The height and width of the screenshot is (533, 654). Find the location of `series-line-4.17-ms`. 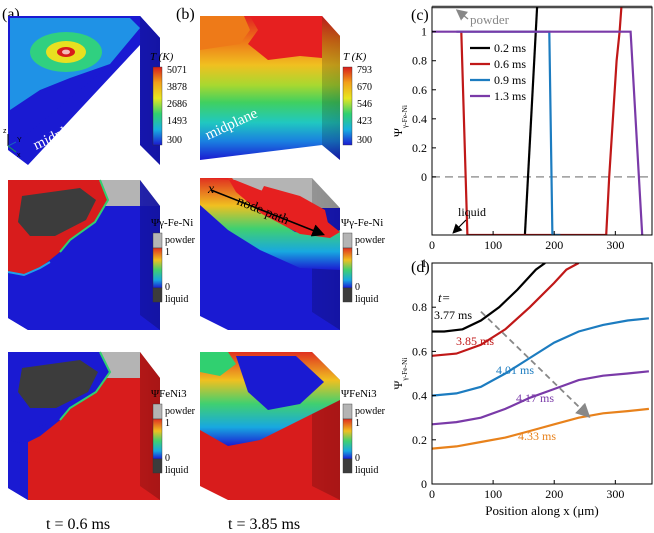

series-line-4.17-ms is located at coordinates (541, 398).